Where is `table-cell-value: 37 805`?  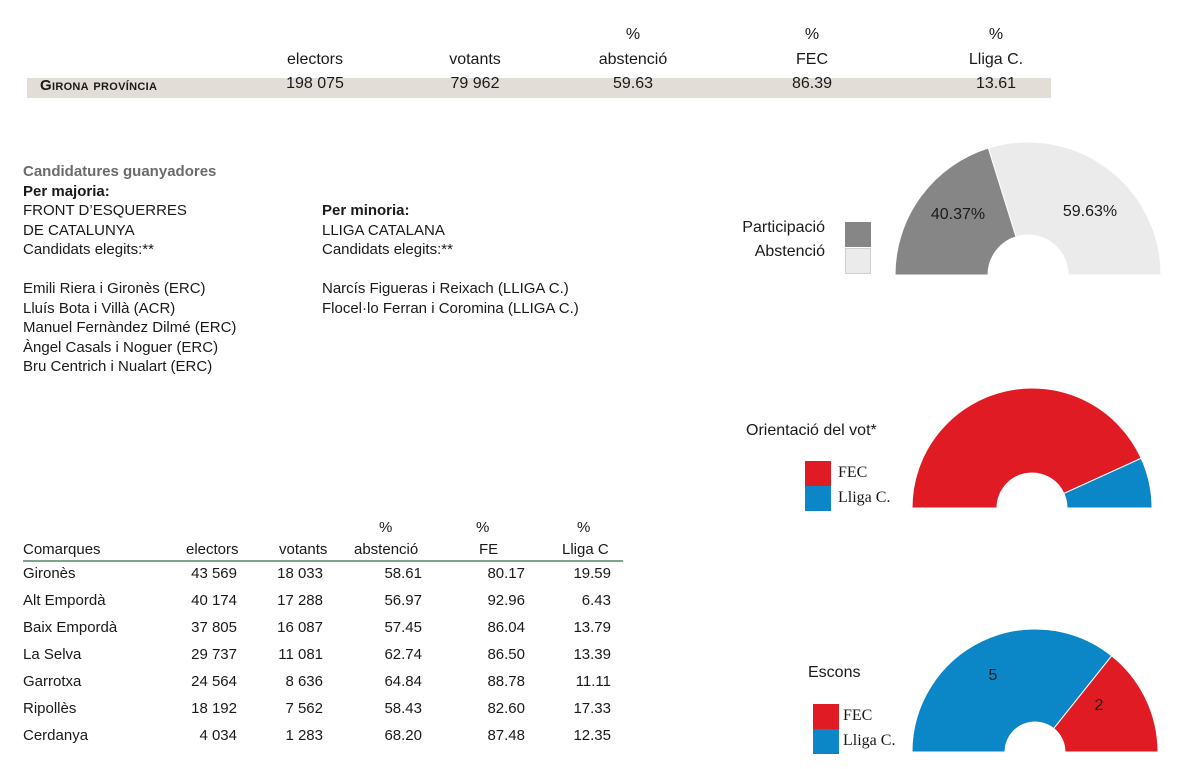 table-cell-value: 37 805 is located at coordinates (214, 627).